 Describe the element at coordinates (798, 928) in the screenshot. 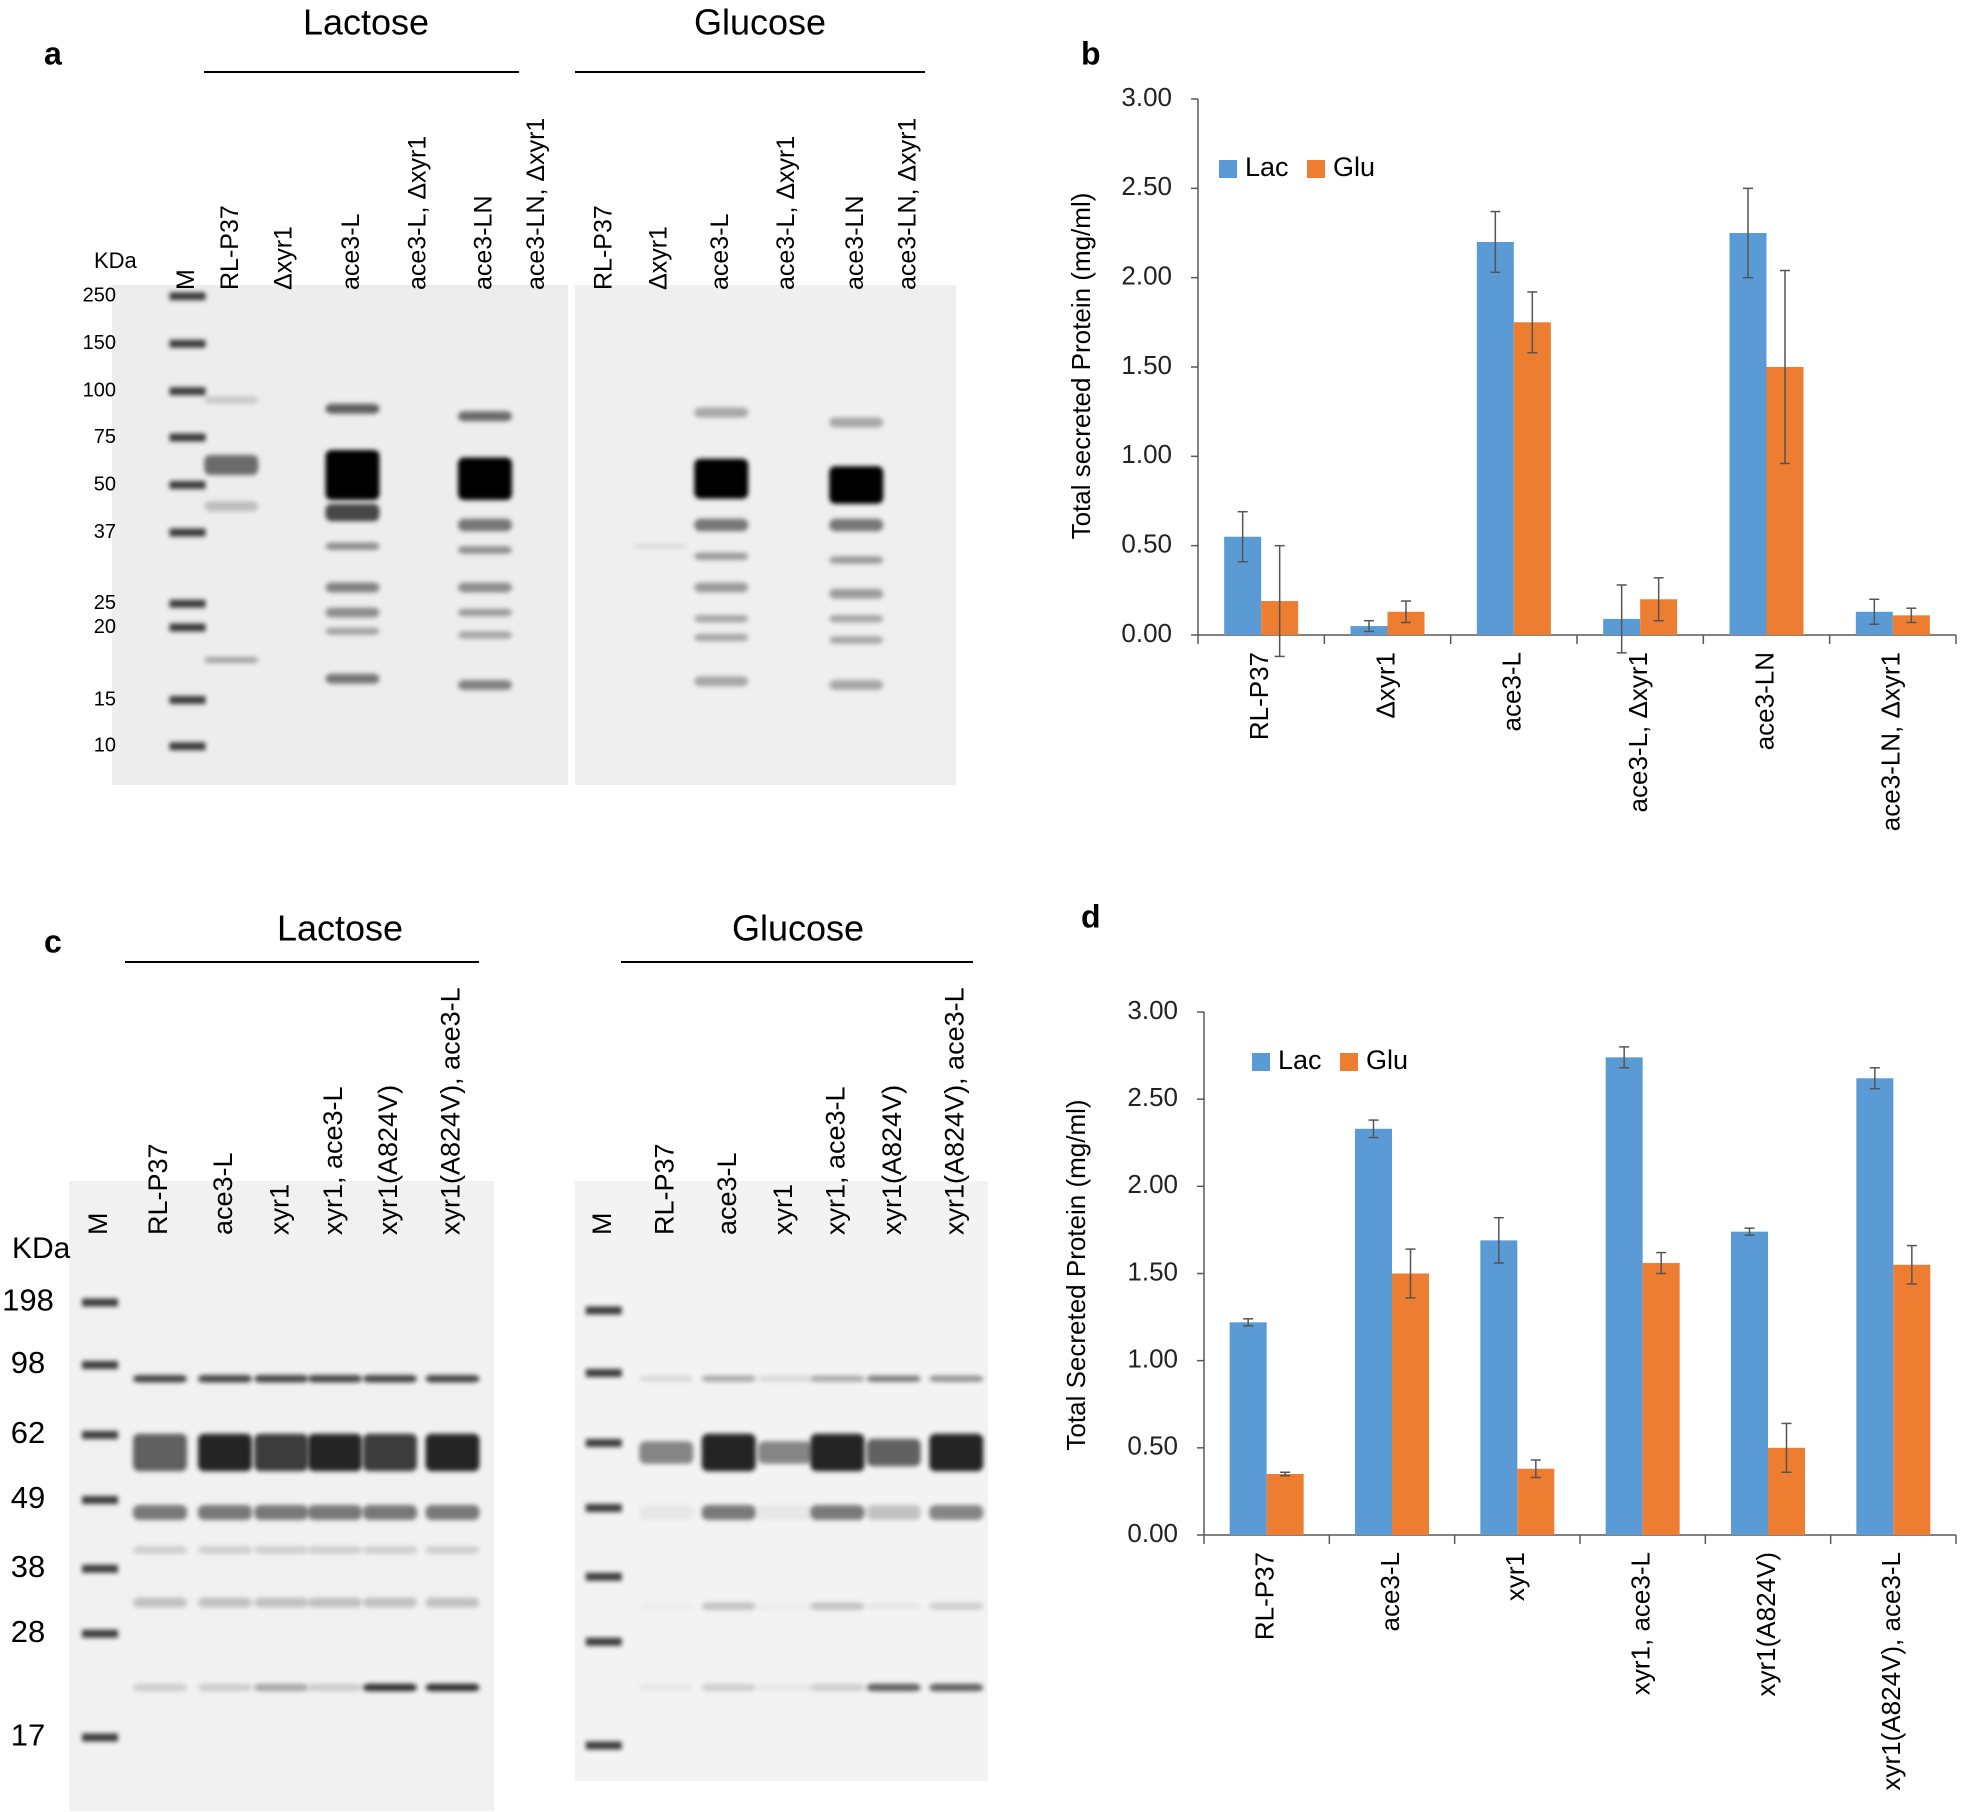

I see `condition-label: Glucose` at that location.